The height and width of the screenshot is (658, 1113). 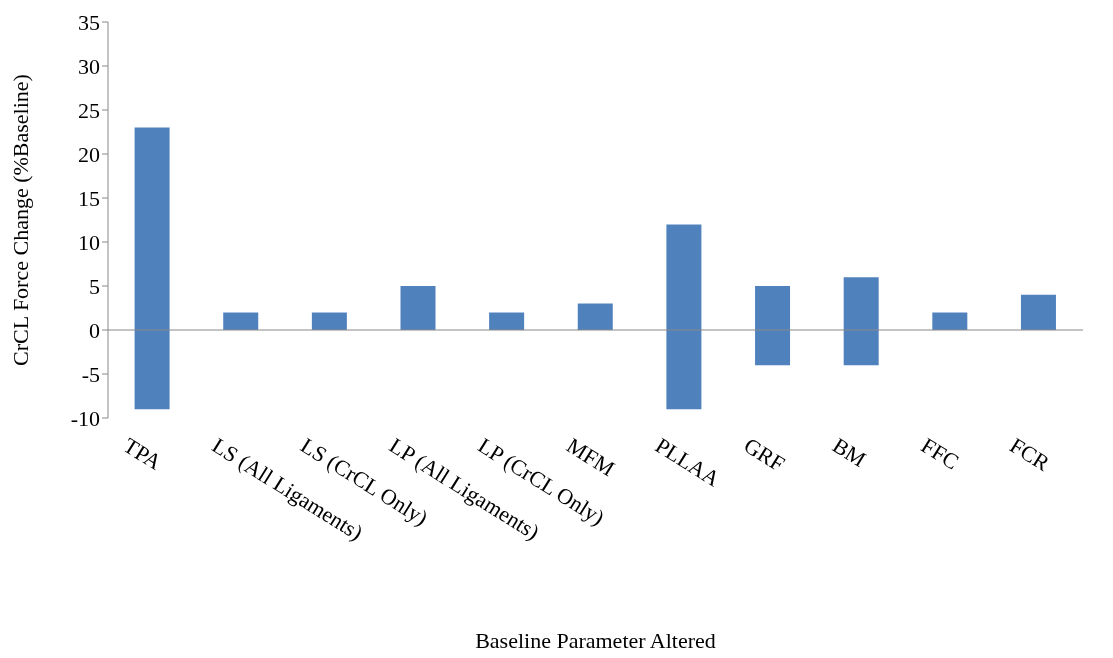 What do you see at coordinates (89, 198) in the screenshot?
I see `y-tick-label: 15` at bounding box center [89, 198].